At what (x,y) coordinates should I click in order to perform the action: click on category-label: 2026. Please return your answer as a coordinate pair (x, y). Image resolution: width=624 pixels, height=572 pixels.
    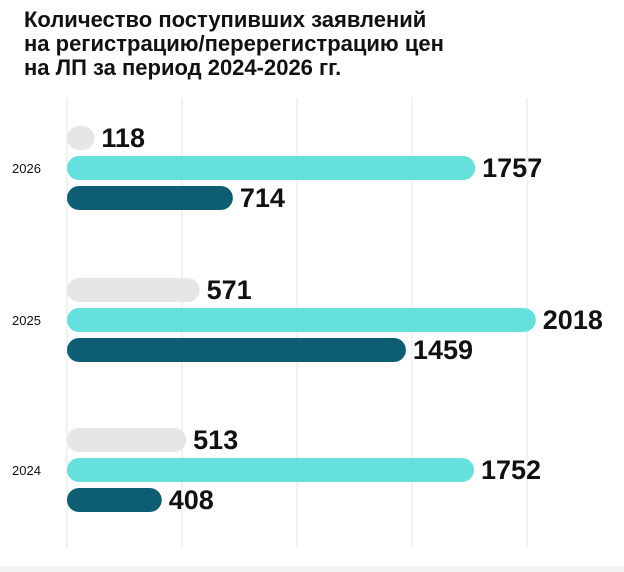
    Looking at the image, I should click on (26, 168).